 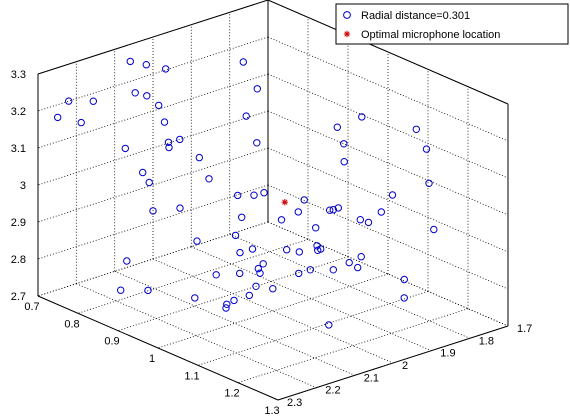 I want to click on z-tick-label: 2.7, so click(x=18, y=297).